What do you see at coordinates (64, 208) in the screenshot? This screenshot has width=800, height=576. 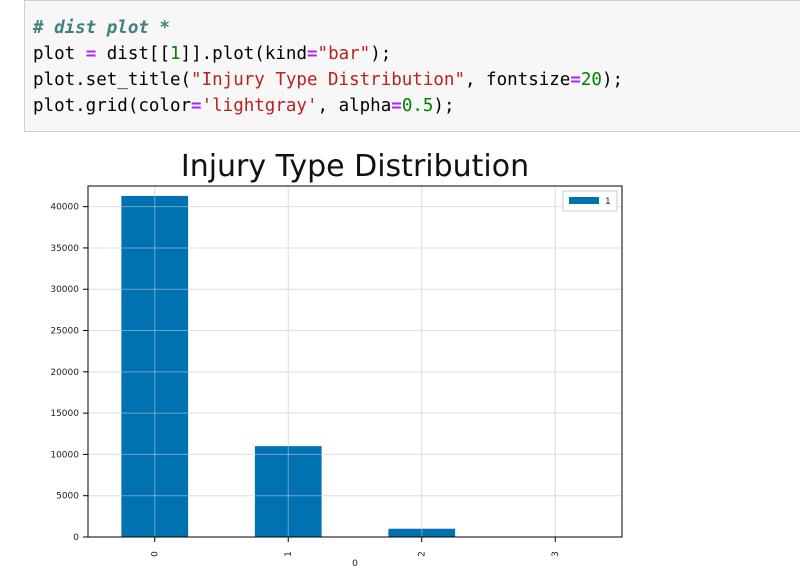 I see `y-tick-label: 40000` at bounding box center [64, 208].